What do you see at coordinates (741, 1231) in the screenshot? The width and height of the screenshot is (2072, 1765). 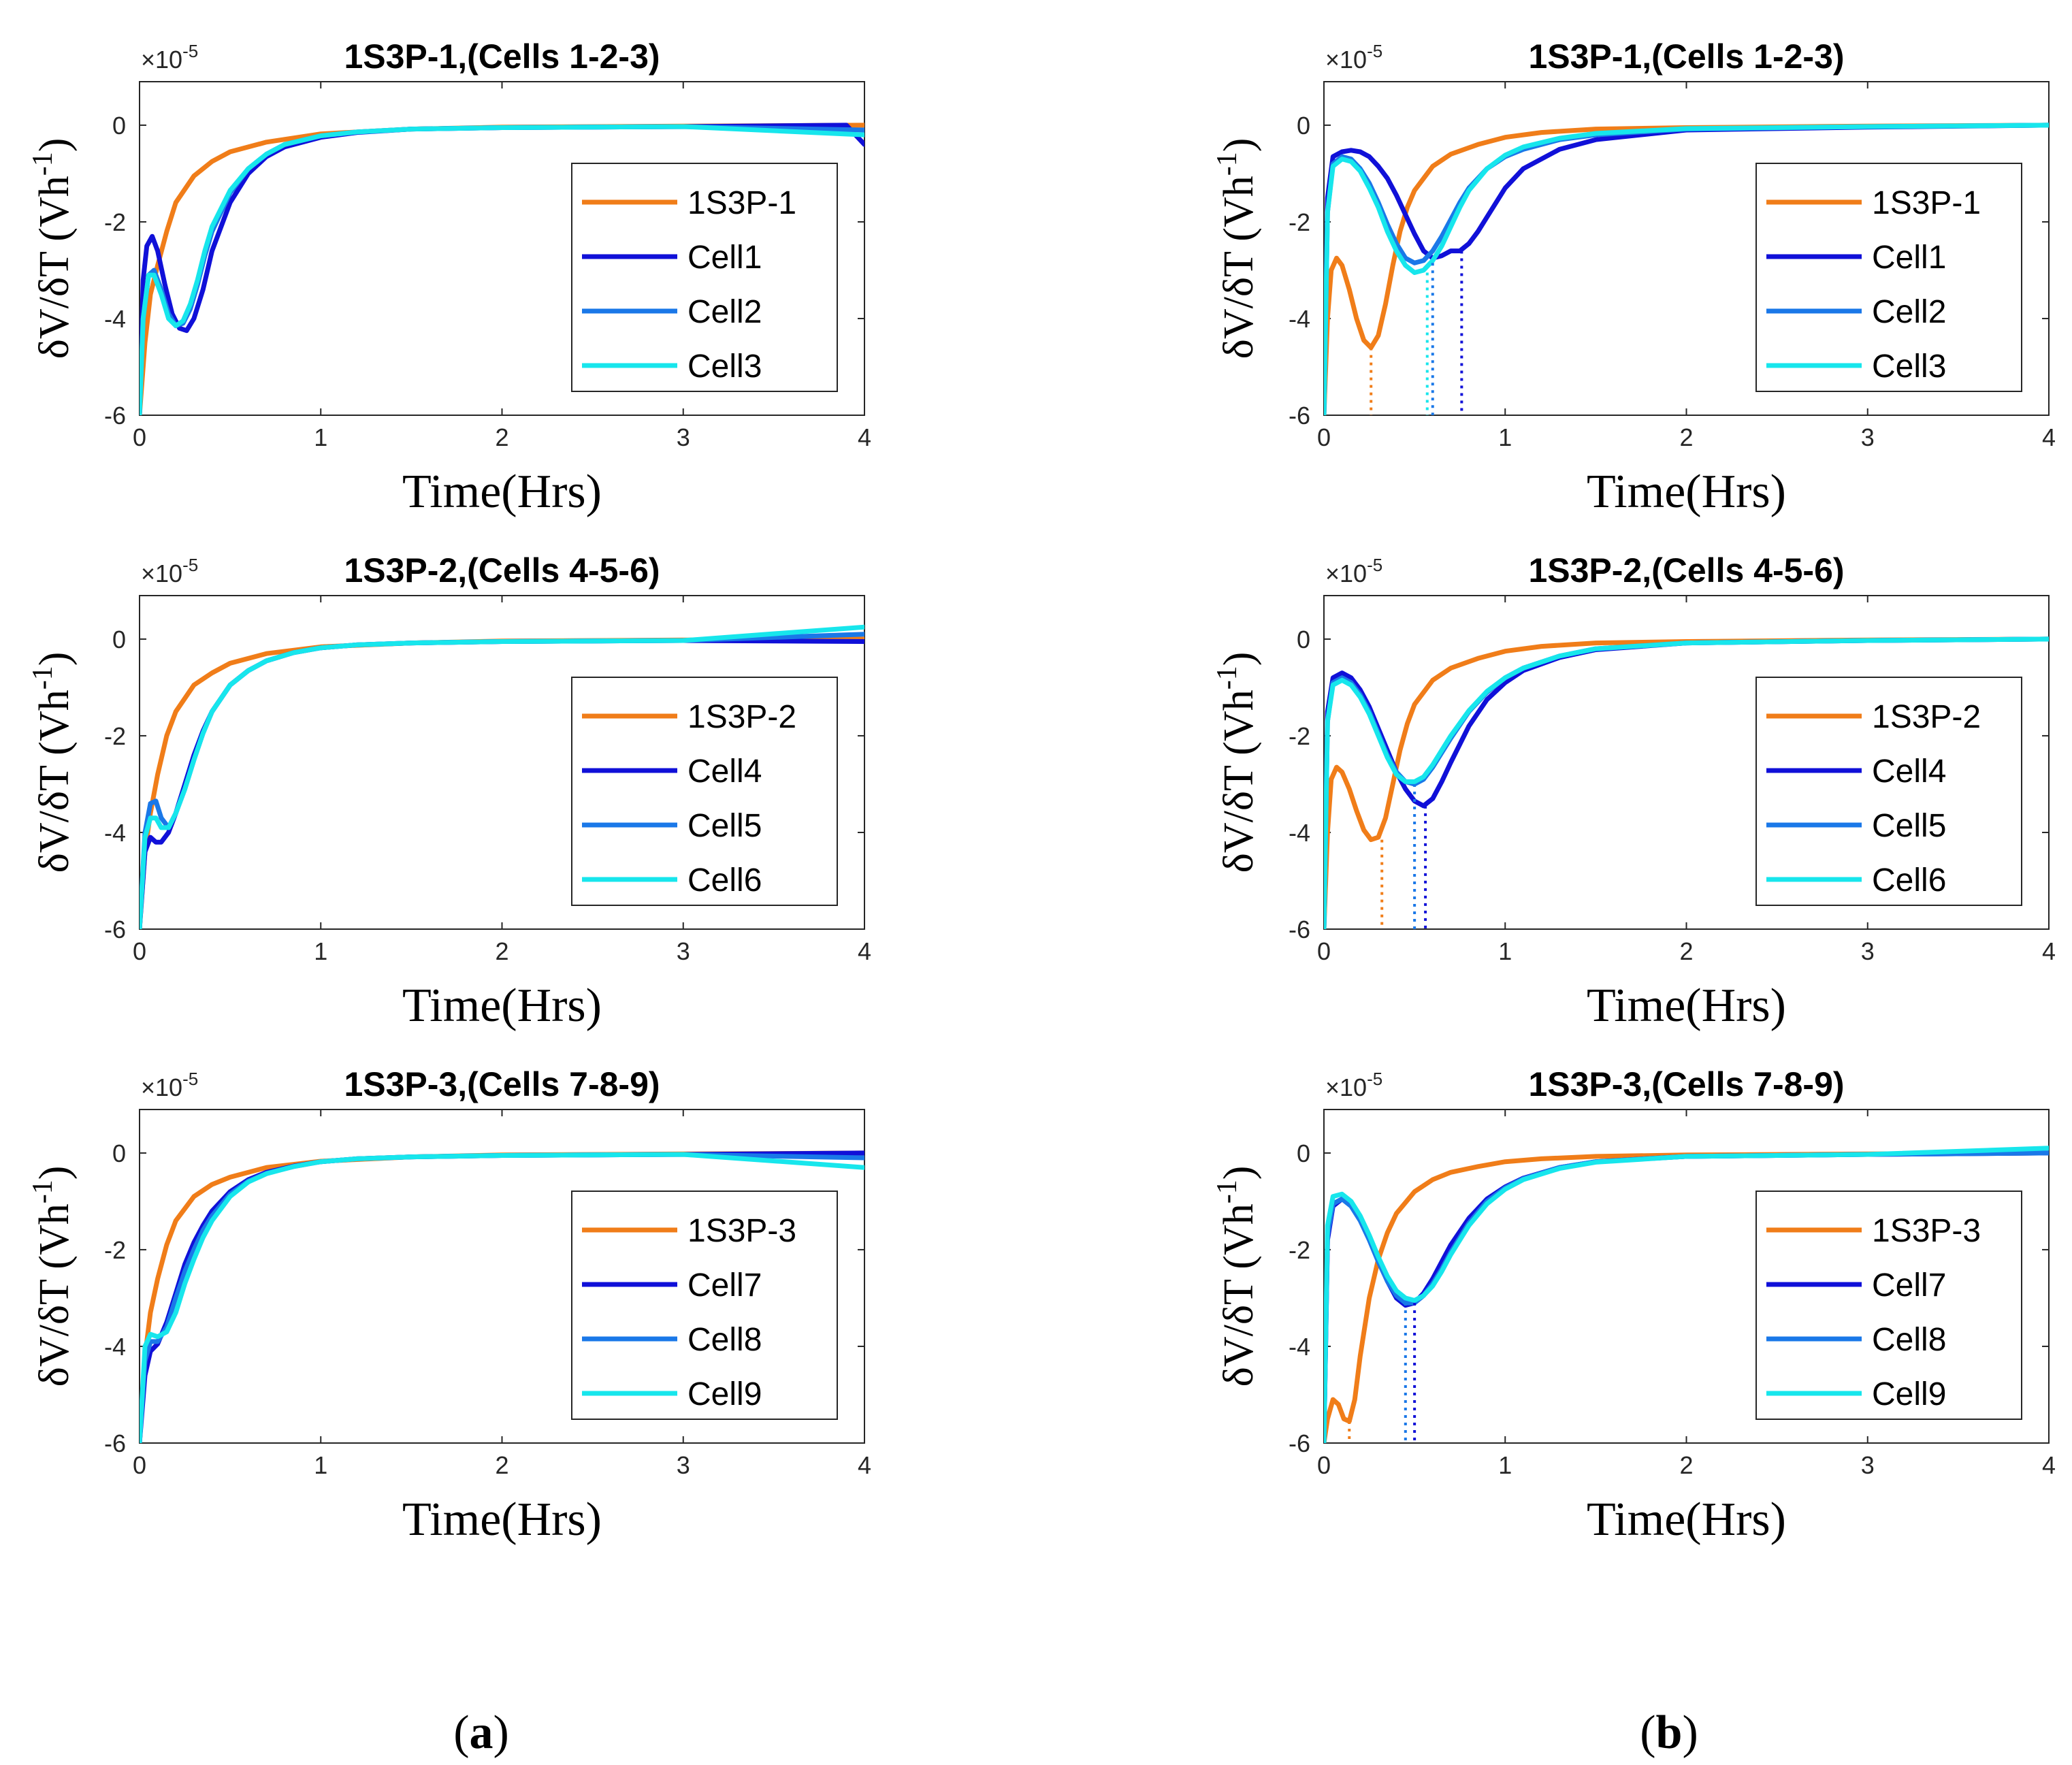 I see `legend-label: 1S3P-3` at bounding box center [741, 1231].